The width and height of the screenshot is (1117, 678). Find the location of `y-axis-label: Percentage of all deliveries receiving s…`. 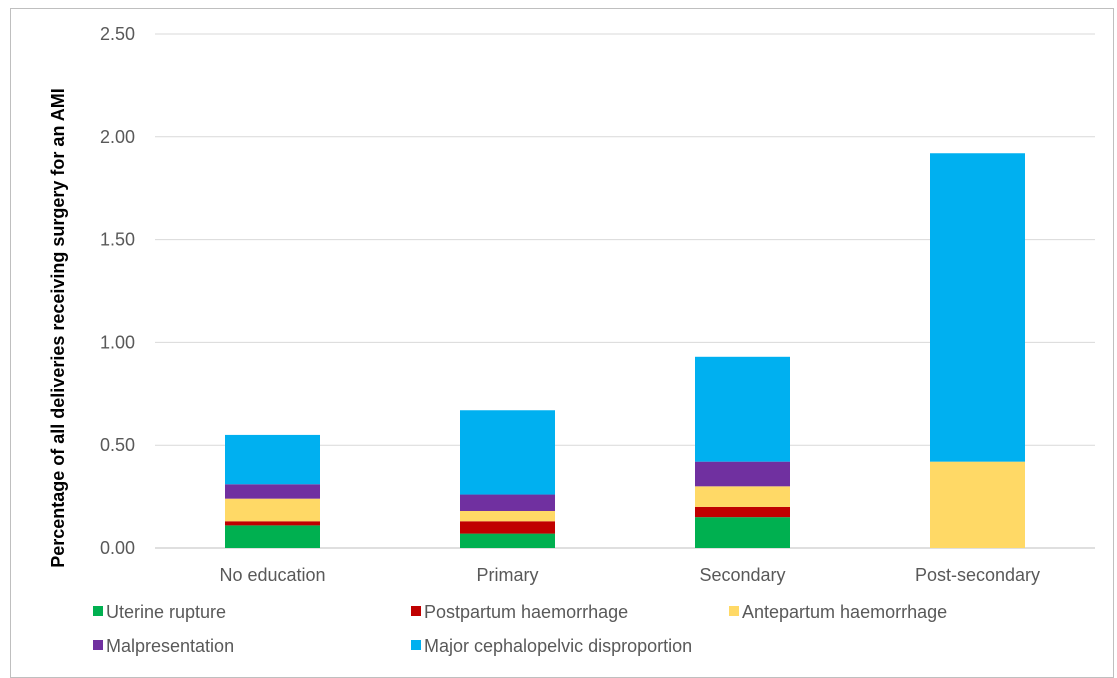

y-axis-label: Percentage of all deliveries receiving s… is located at coordinates (58, 328).